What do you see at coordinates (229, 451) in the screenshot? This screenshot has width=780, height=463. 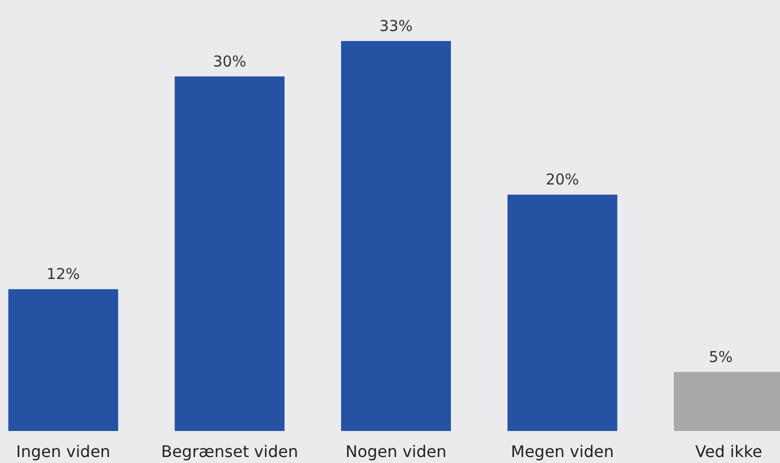 I see `x-tick-label: Begrænset viden` at bounding box center [229, 451].